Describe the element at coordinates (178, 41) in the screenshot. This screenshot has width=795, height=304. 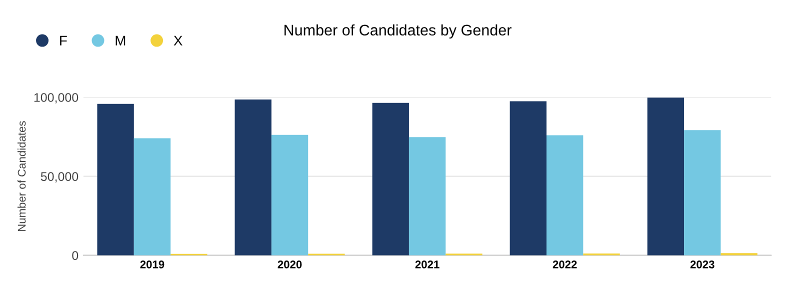
I see `legend-label: X` at that location.